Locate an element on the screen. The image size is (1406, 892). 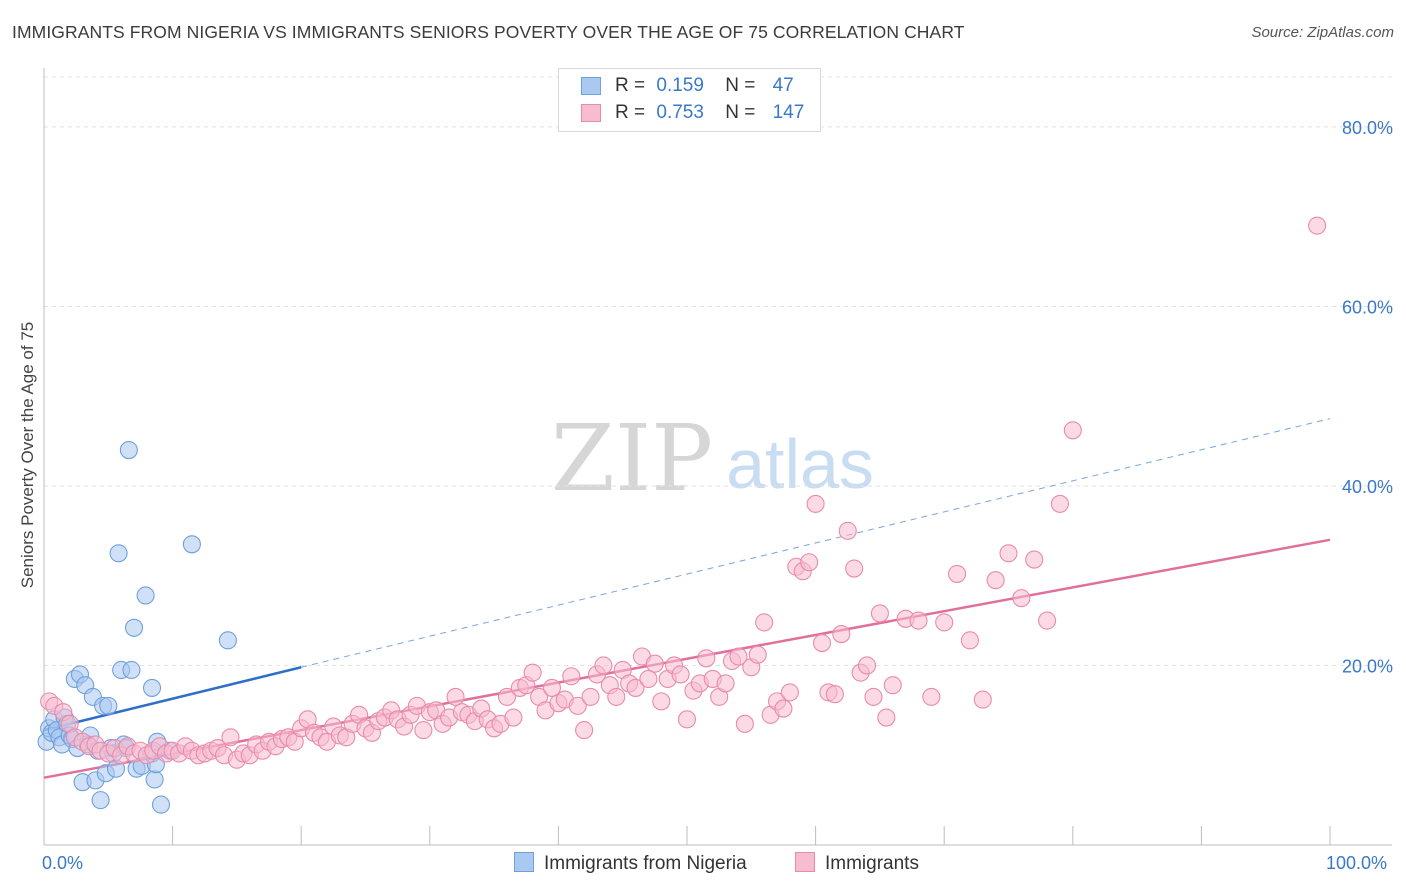
legend-r-value-immigrants: 0.753 is located at coordinates (680, 112).